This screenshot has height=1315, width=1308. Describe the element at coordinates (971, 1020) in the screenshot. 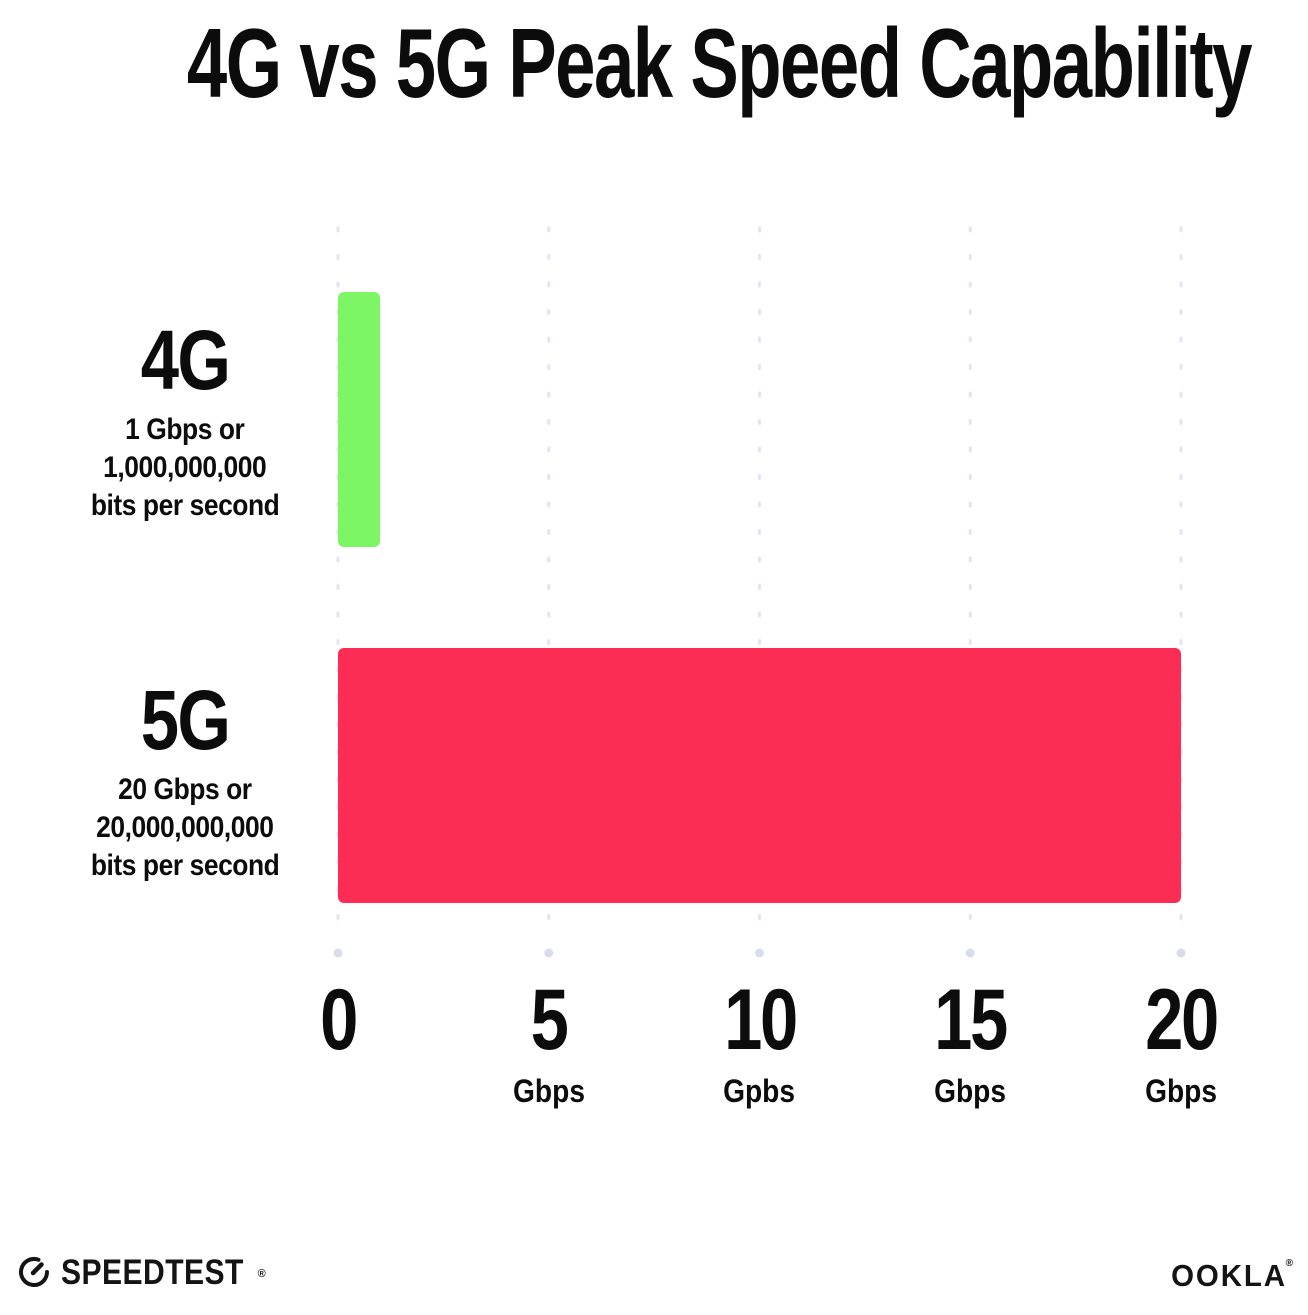

I see `x-tick-number: 15` at that location.